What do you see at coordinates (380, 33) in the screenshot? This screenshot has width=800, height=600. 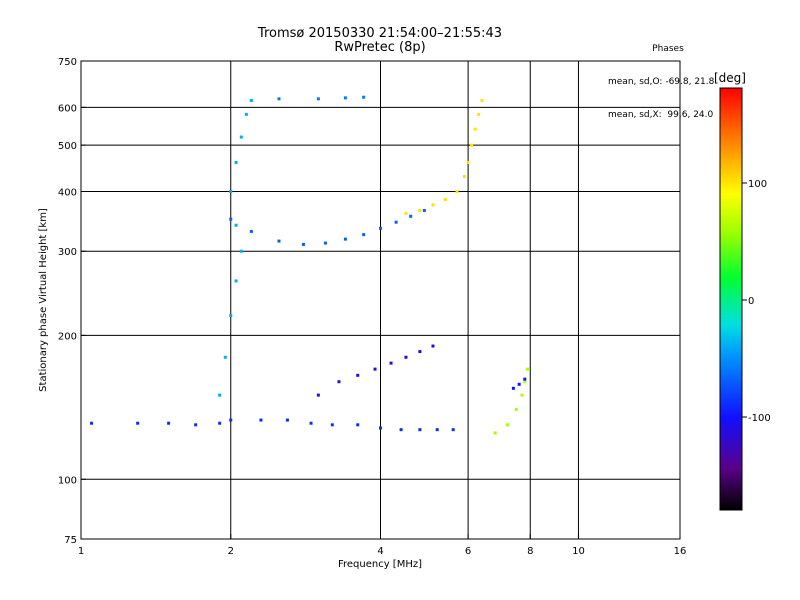 I see `chart-title-line1: Tromsø 20150330 21:54:00–21:55:43` at bounding box center [380, 33].